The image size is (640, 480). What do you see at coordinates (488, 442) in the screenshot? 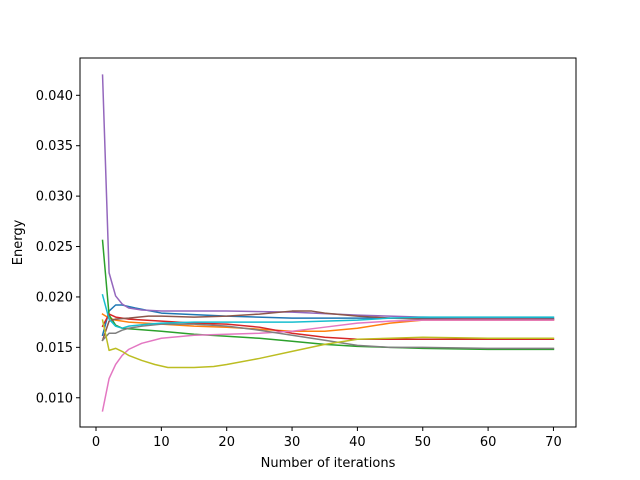
I see `x-tick-label: 60` at bounding box center [488, 442].